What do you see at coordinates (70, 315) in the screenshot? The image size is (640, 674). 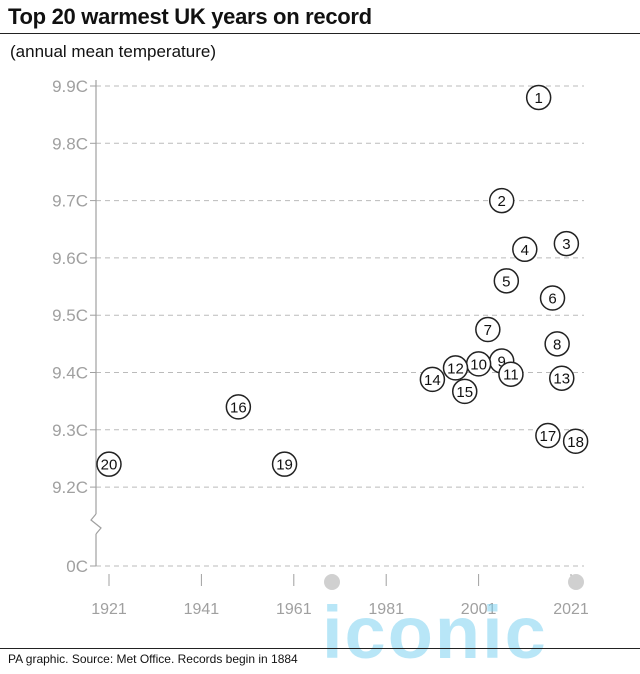 I see `y-tick-label: 9.5C` at bounding box center [70, 315].